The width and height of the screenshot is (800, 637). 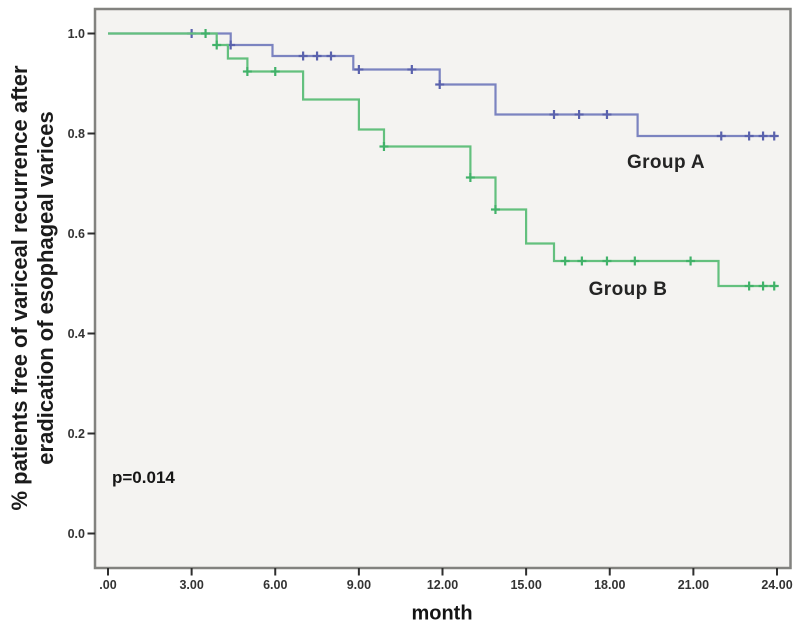 I want to click on series-label-group-a: Group A, so click(x=666, y=162).